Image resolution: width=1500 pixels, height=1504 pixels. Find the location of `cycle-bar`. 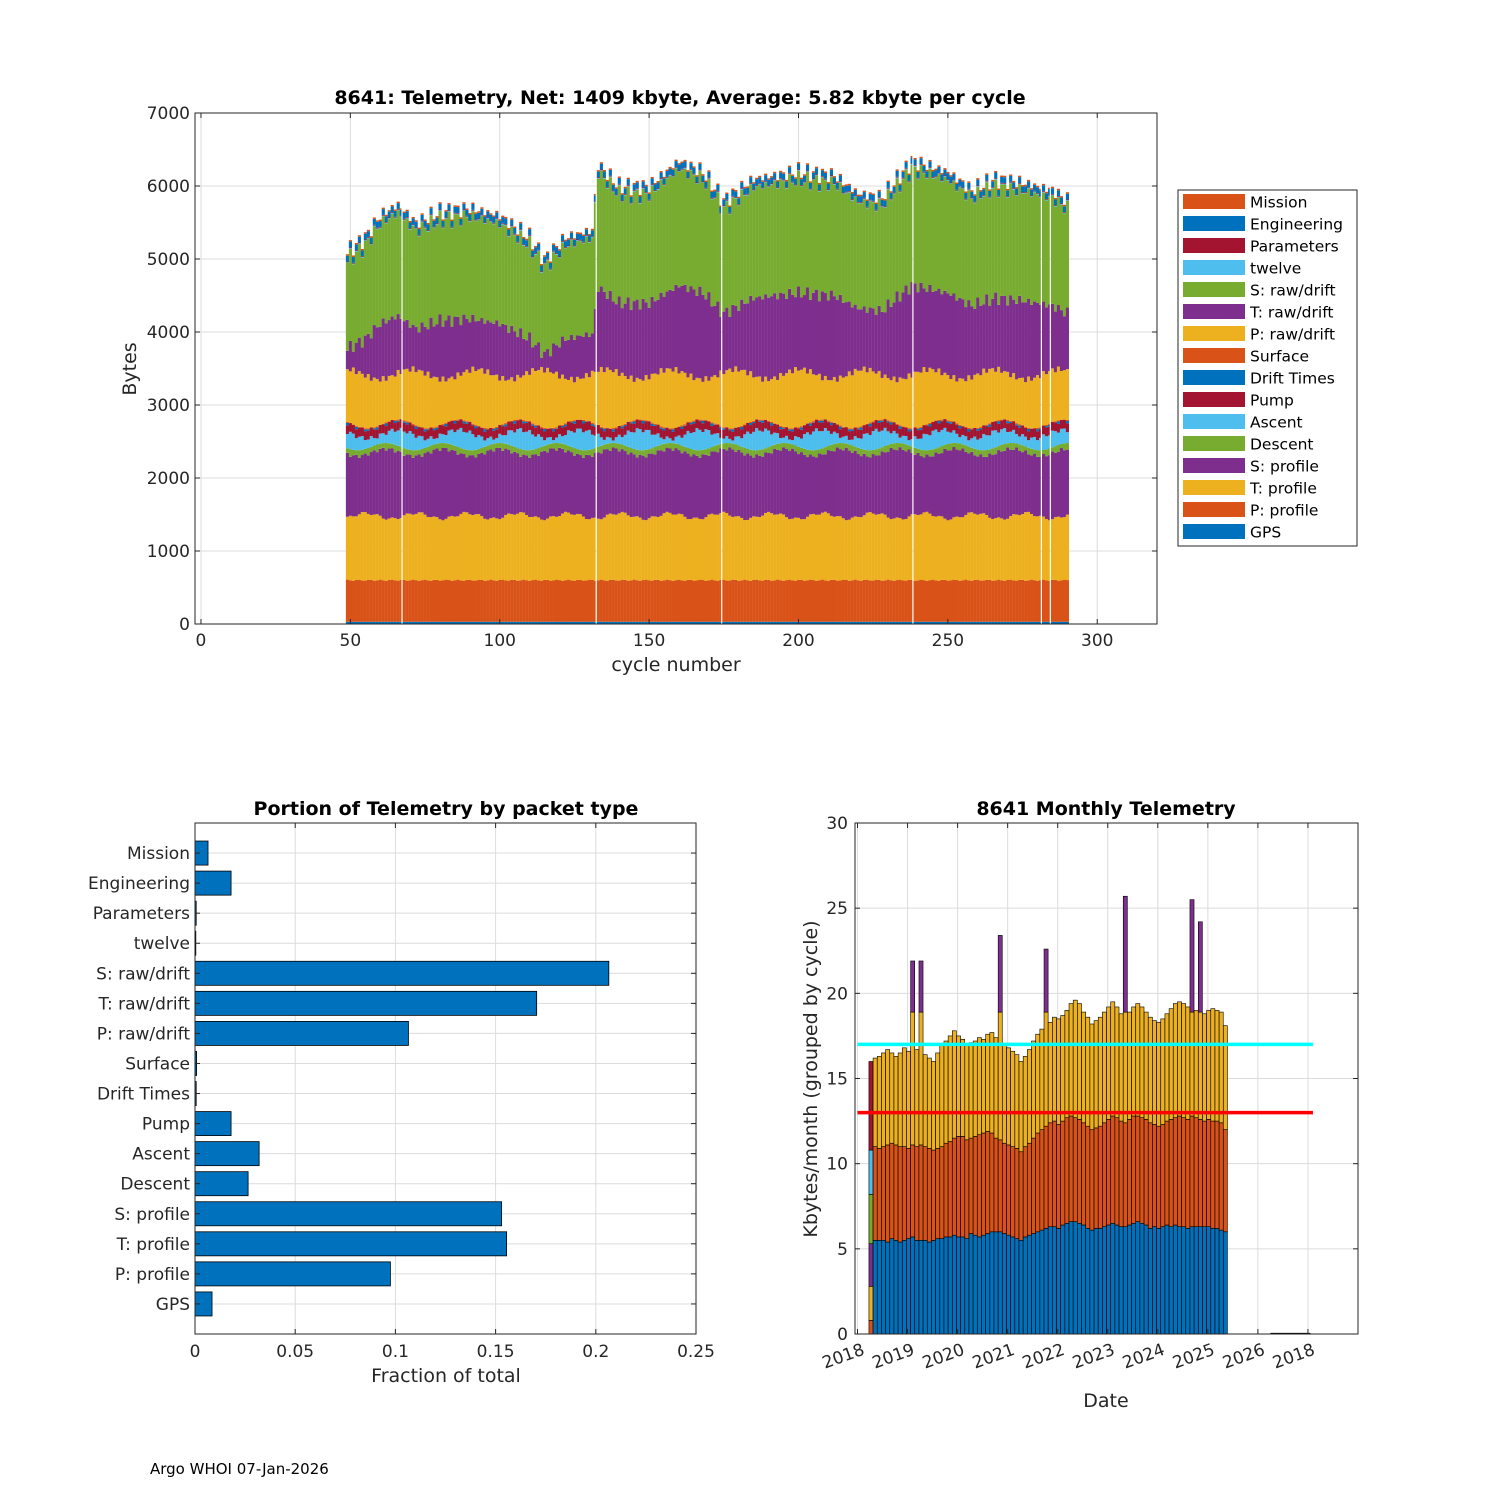

cycle-bar is located at coordinates (646, 404).